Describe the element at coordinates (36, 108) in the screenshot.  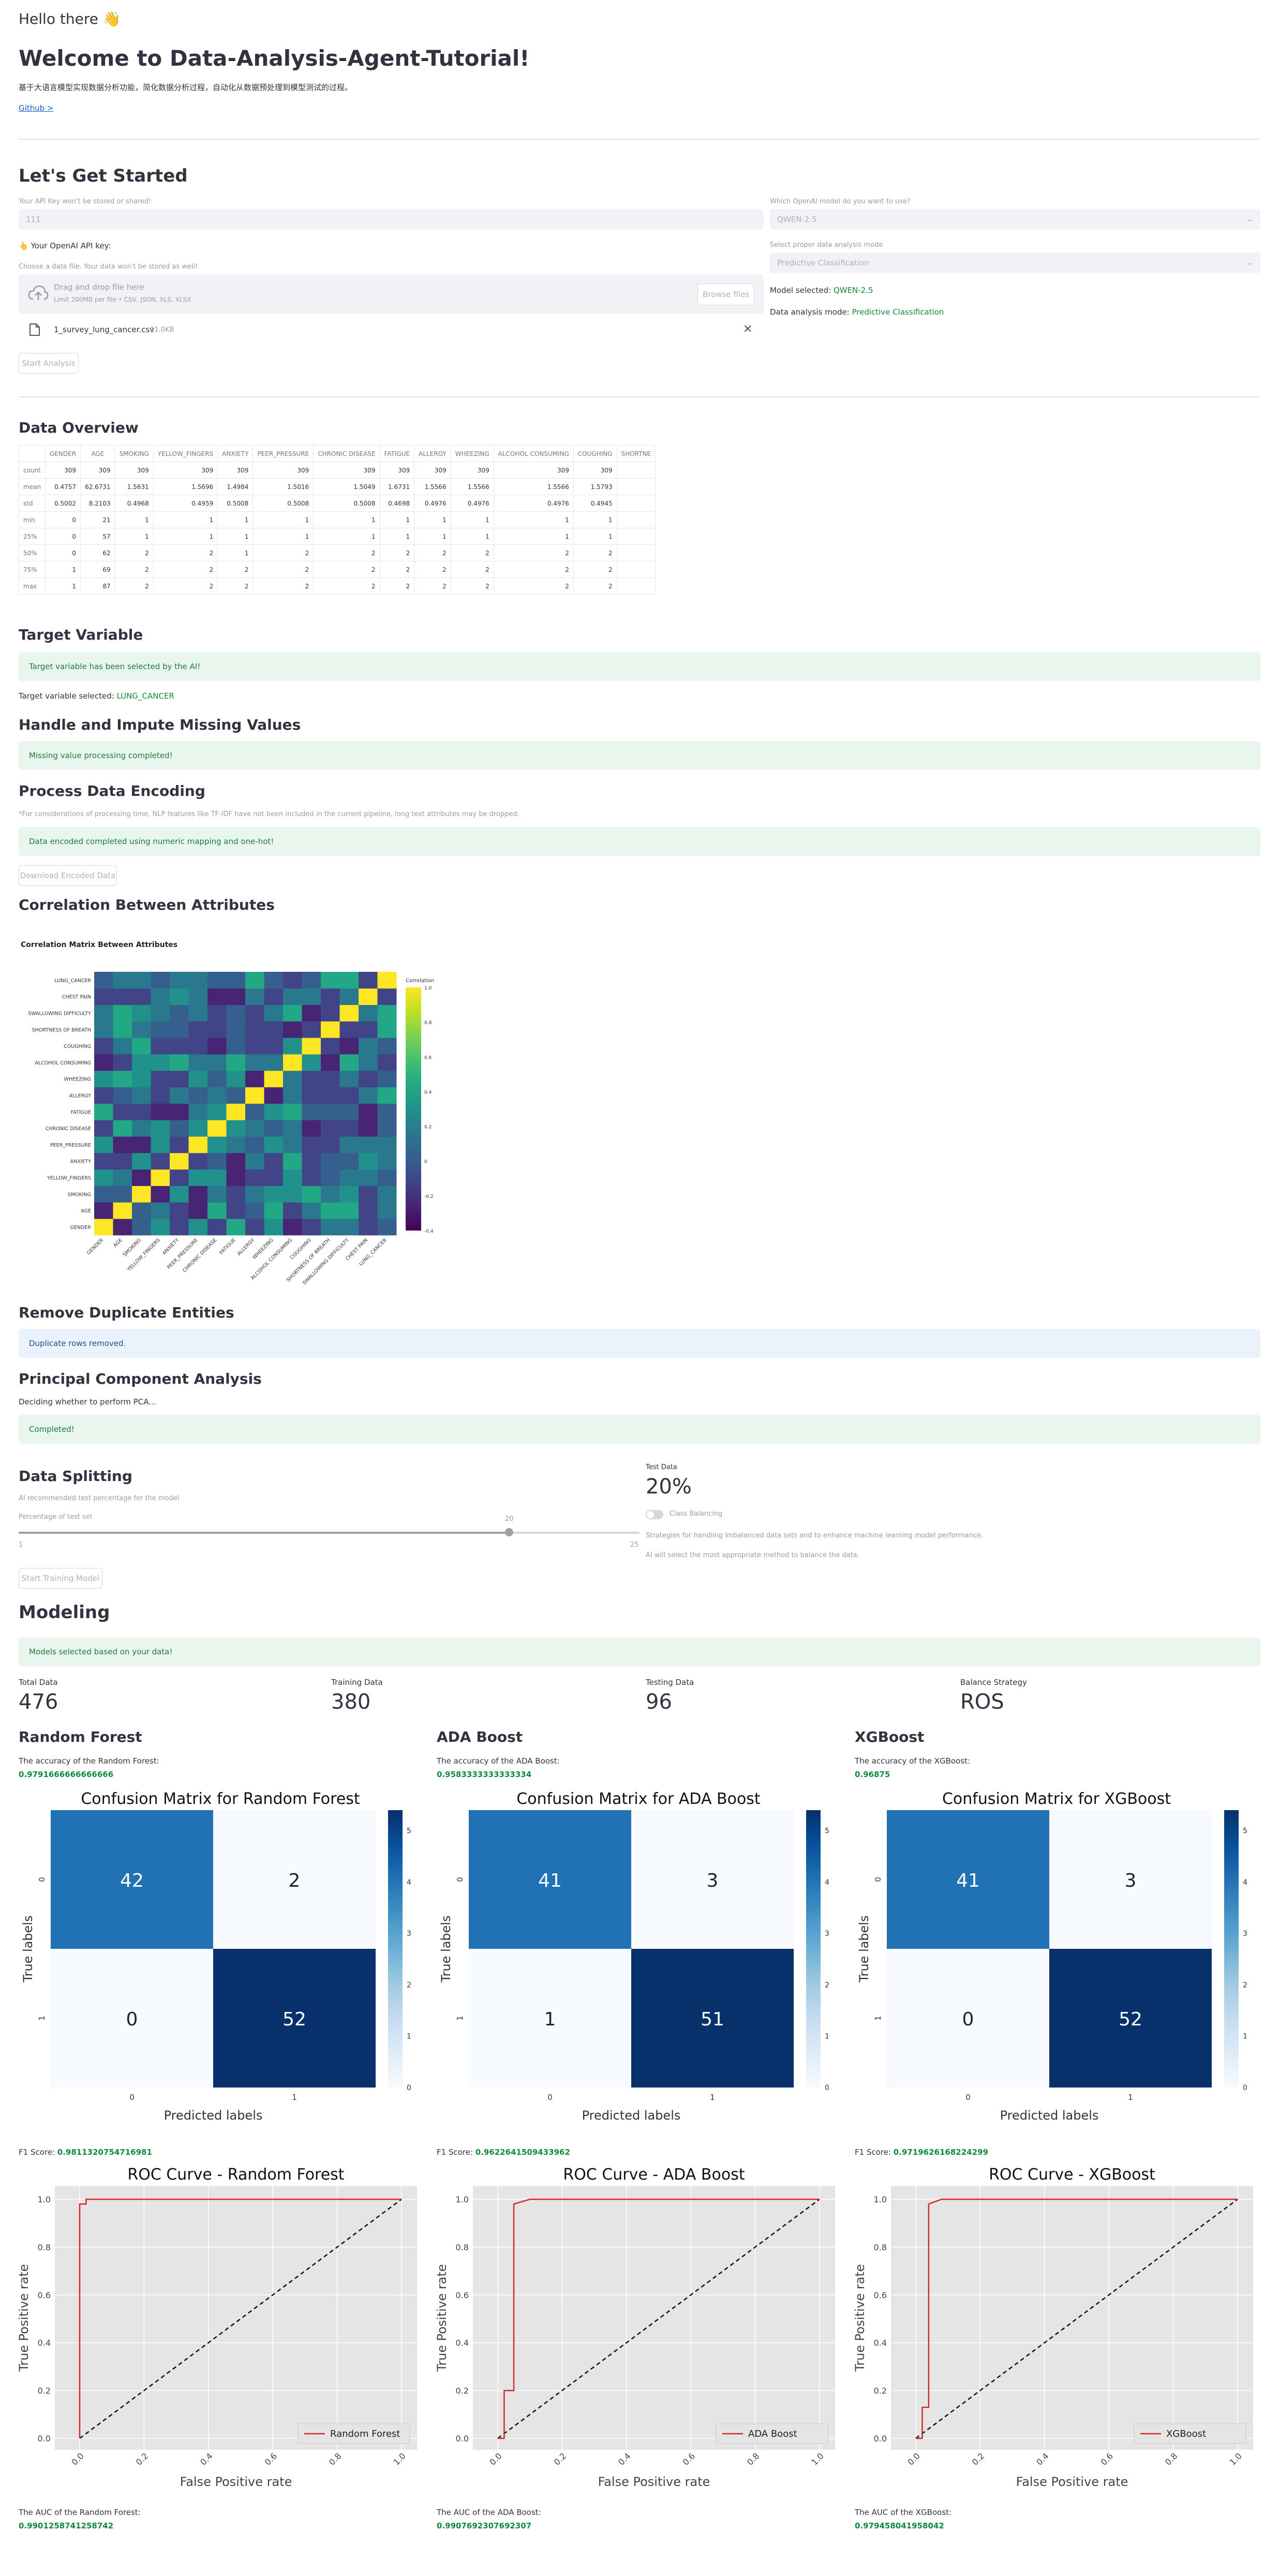
I see `github-link: Github >` at that location.